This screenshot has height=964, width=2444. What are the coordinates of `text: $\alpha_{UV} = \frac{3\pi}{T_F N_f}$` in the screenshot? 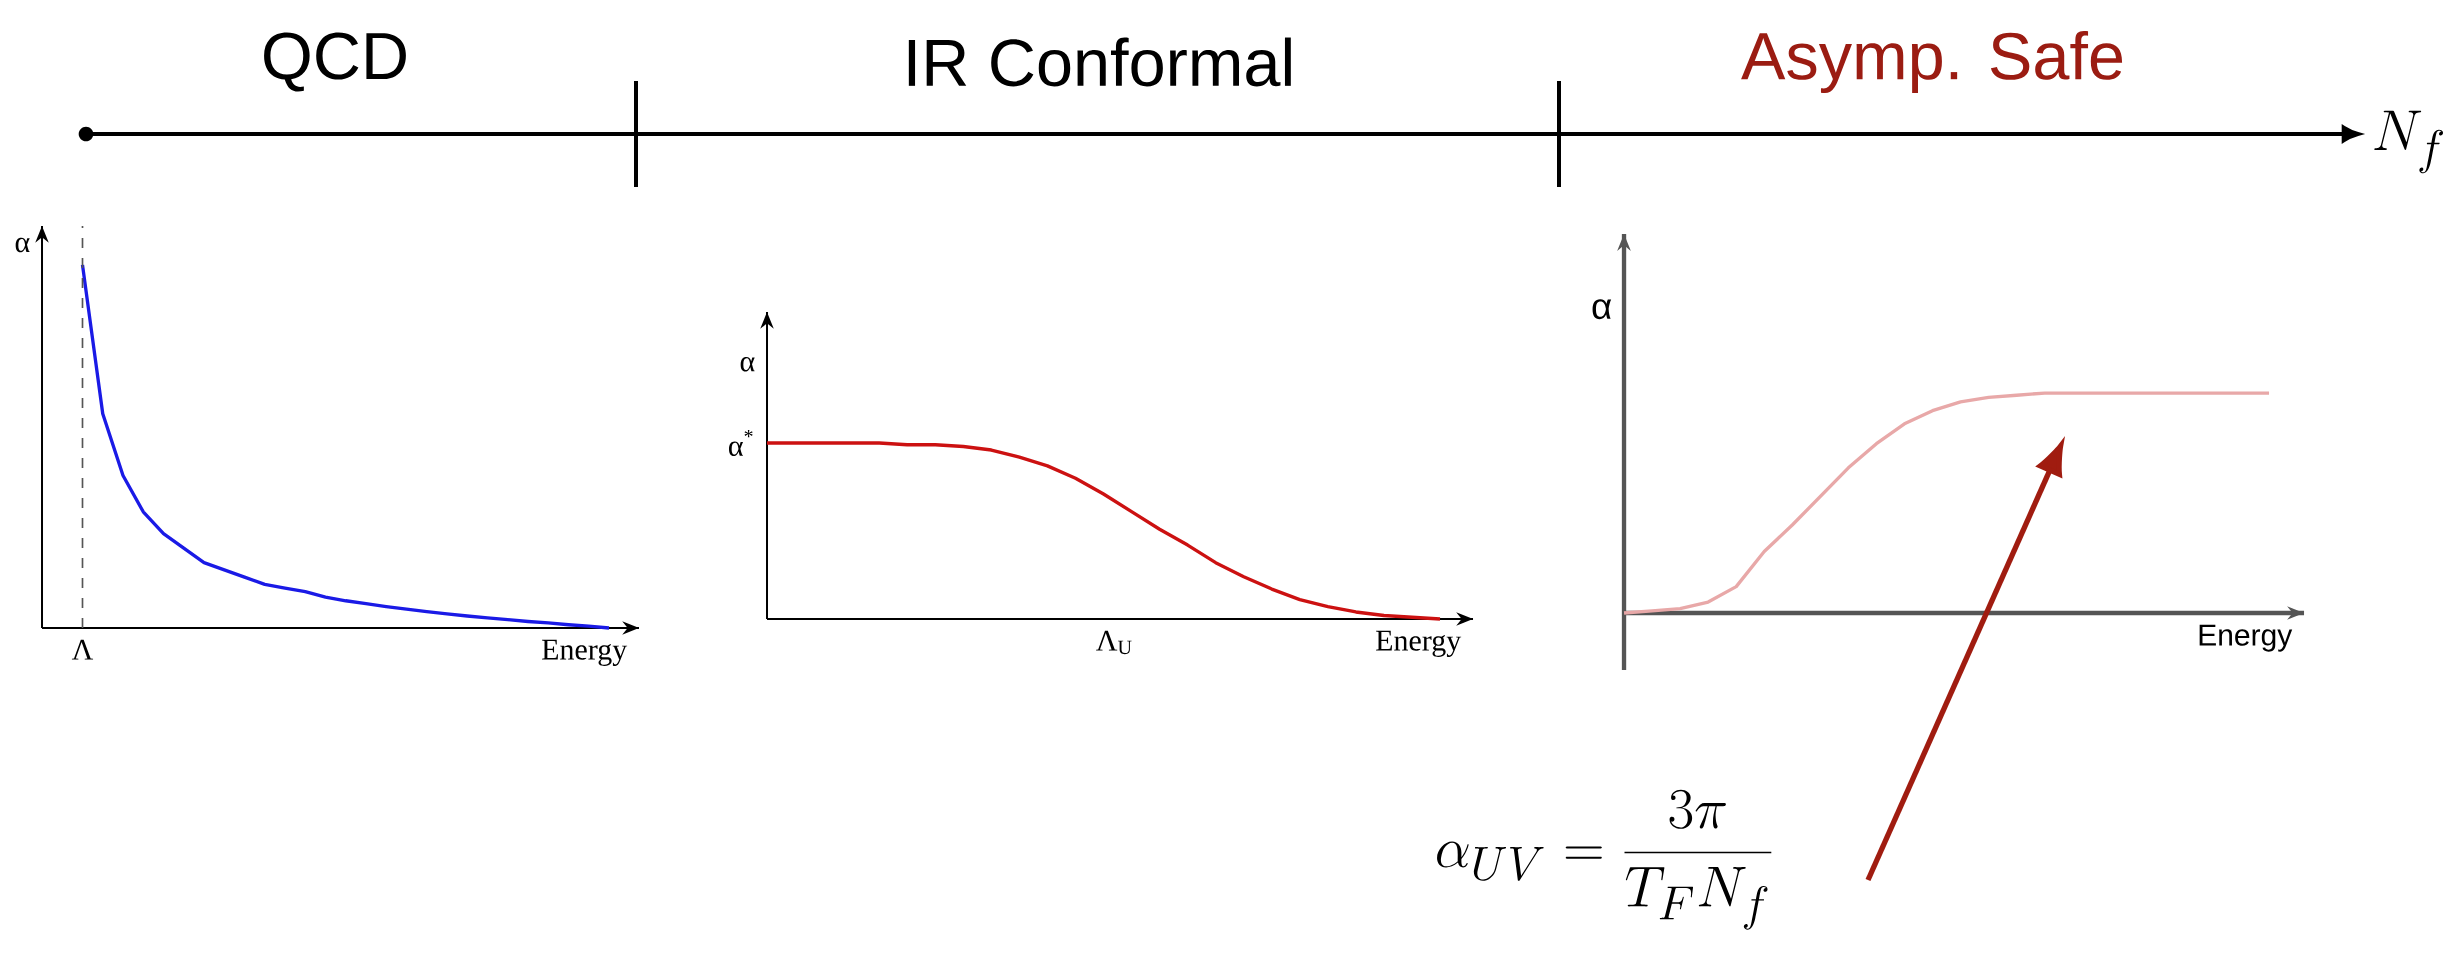 It's located at (1604, 859).